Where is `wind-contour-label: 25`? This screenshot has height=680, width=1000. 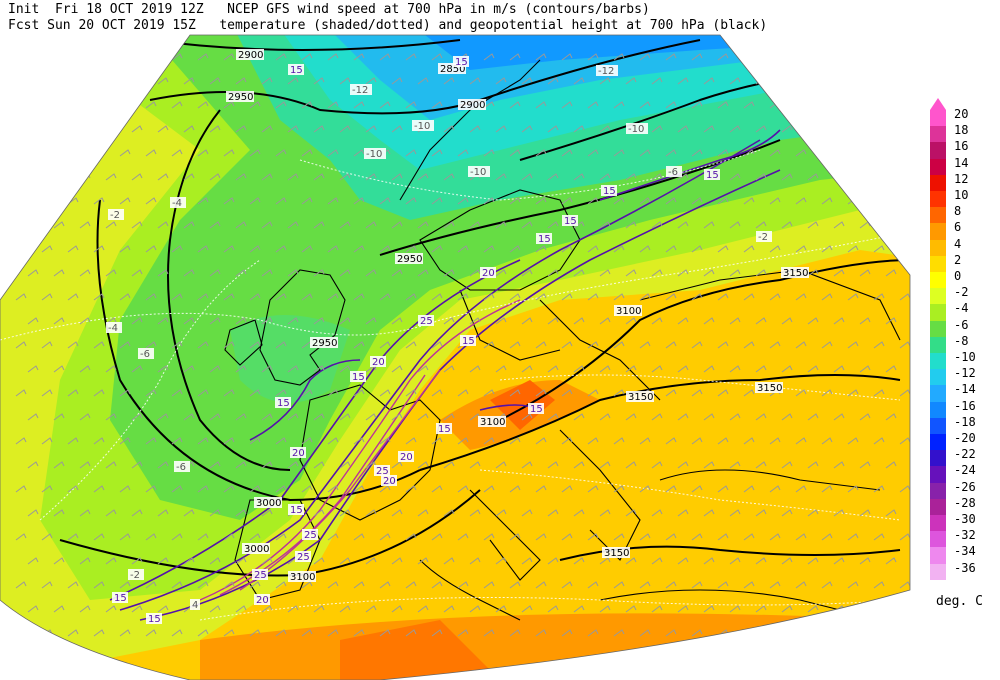 wind-contour-label: 25 is located at coordinates (260, 575).